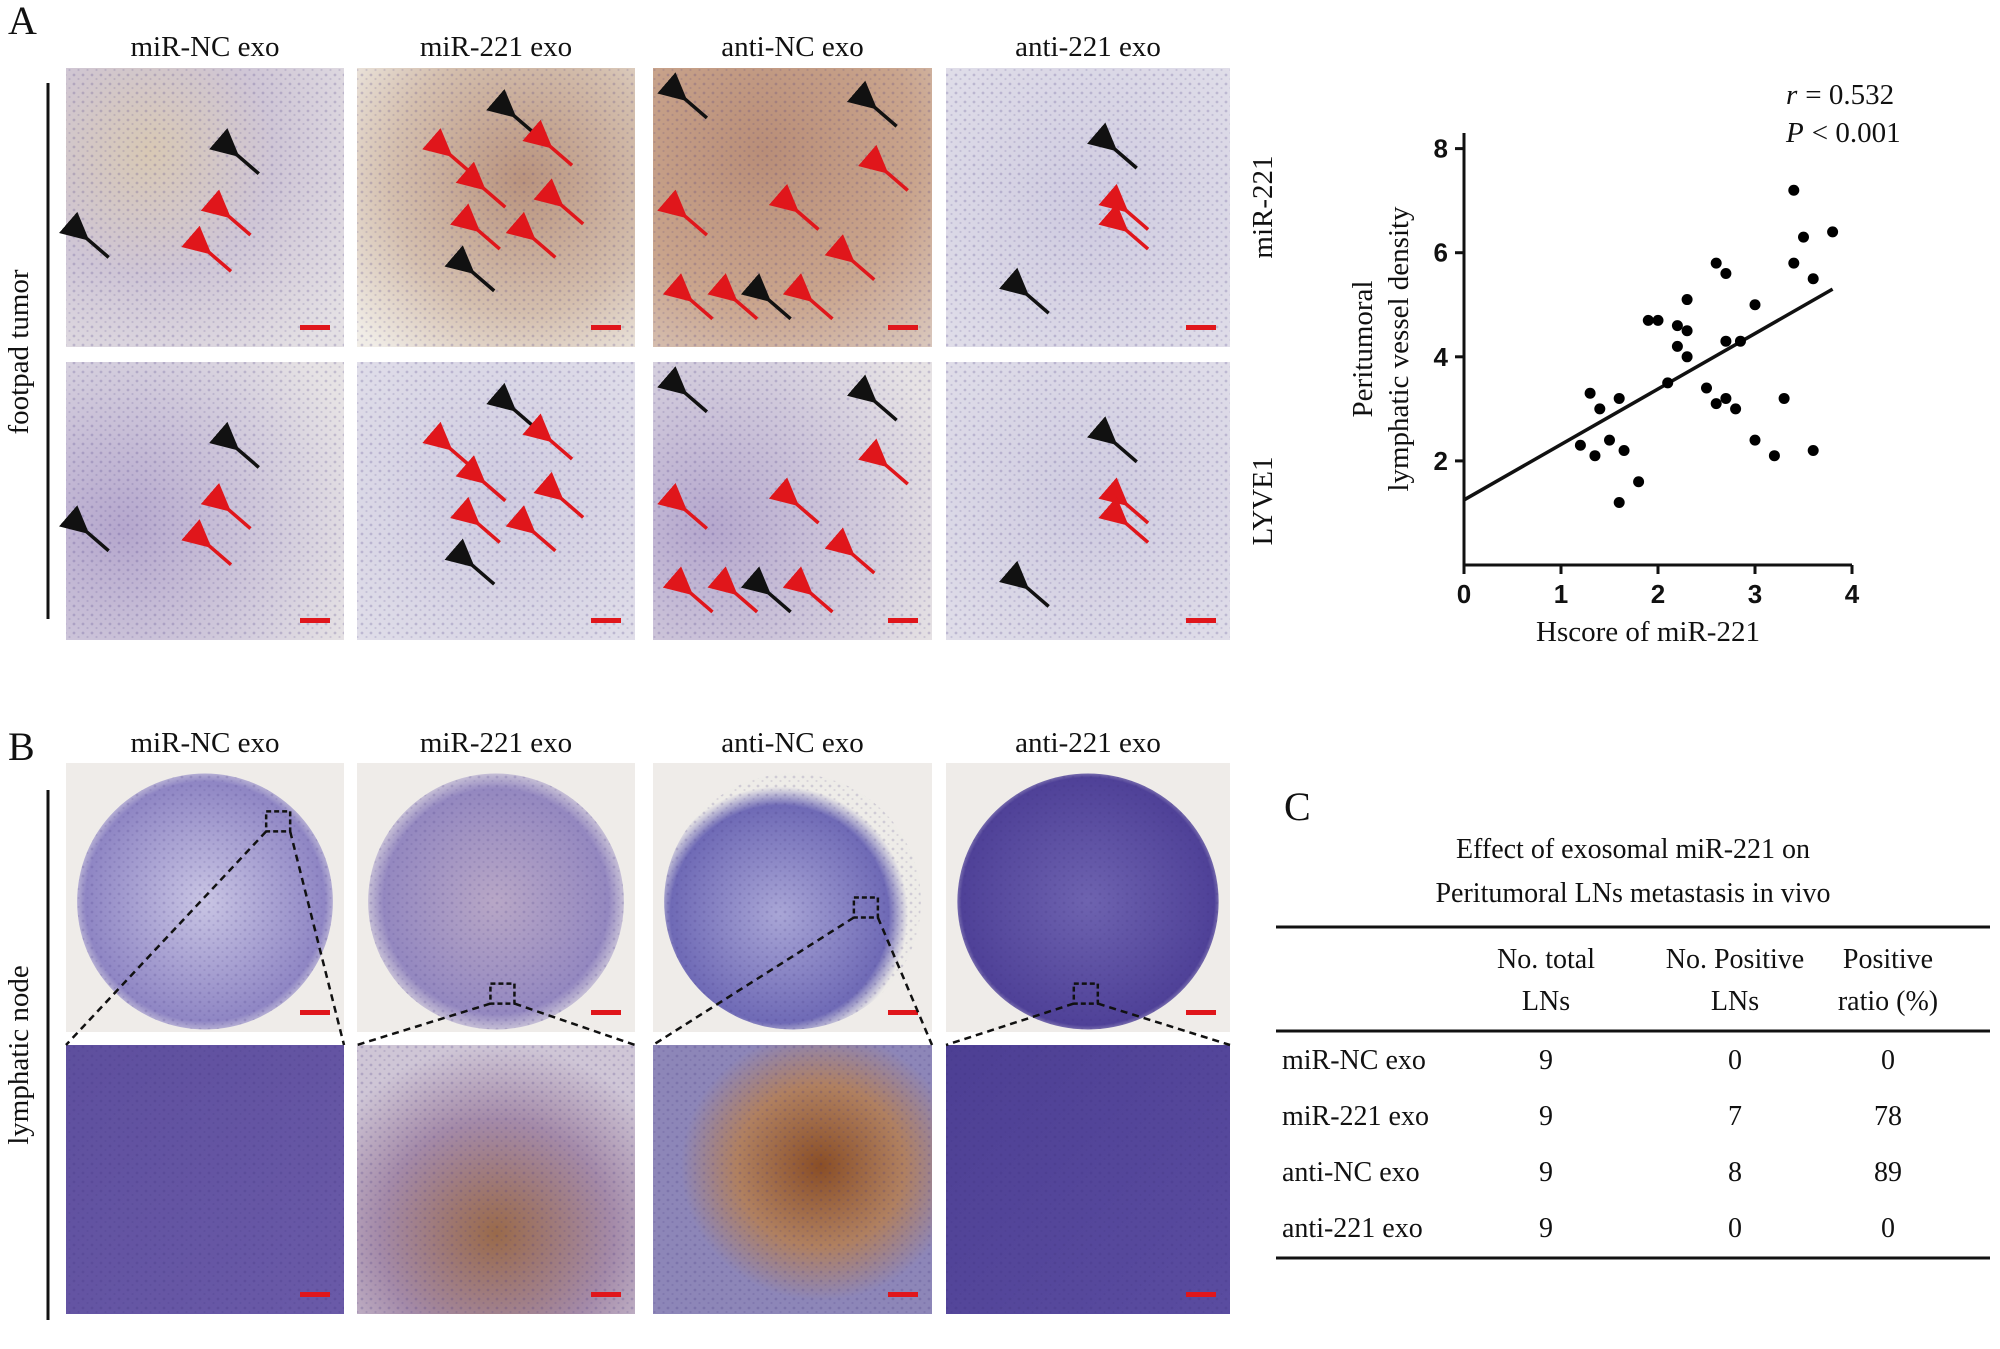  Describe the element at coordinates (1088, 47) in the screenshot. I see `column-header: anti-221 exo` at that location.